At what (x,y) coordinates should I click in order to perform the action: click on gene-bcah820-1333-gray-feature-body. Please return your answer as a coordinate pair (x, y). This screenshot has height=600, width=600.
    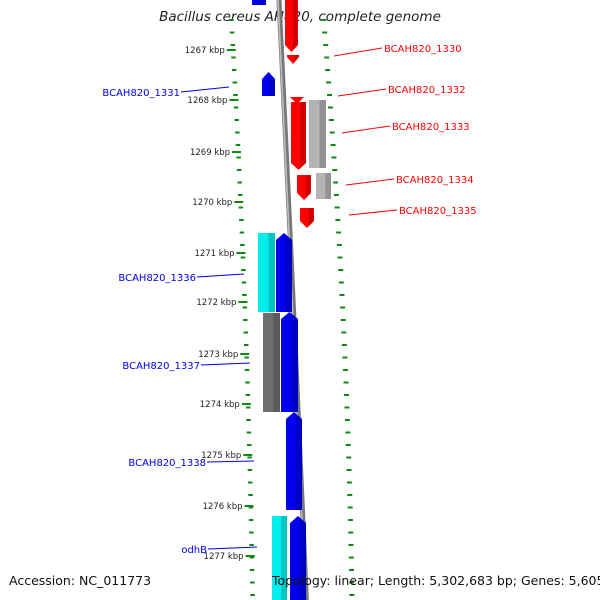
    Looking at the image, I should click on (317, 134).